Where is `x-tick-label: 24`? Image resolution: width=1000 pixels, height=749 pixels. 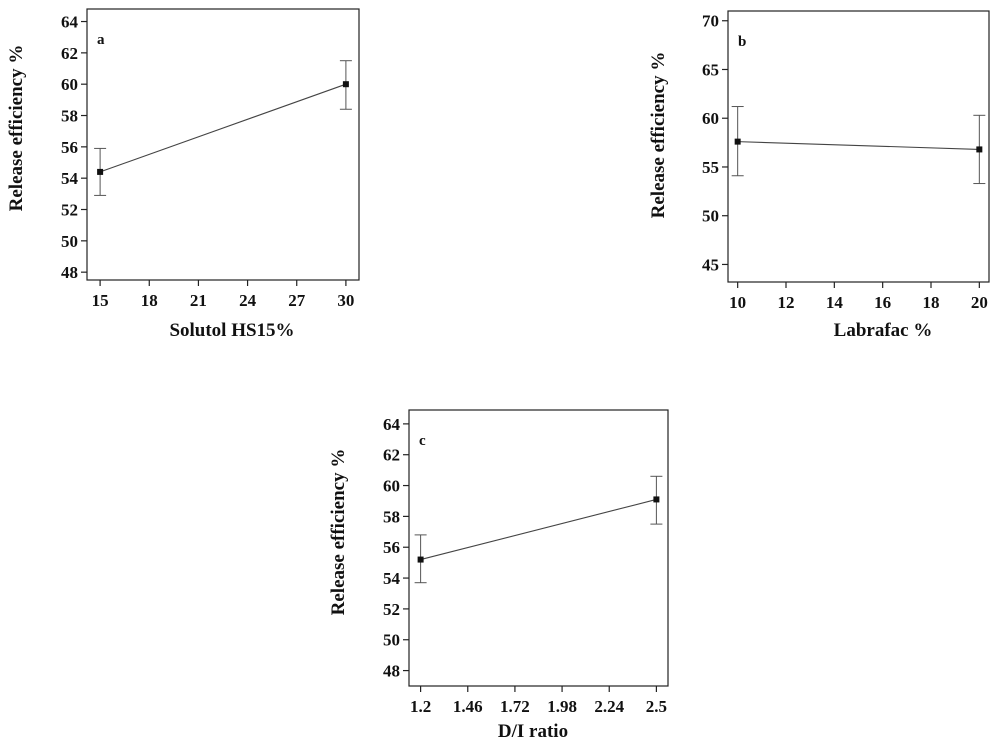
x-tick-label: 24 is located at coordinates (248, 300).